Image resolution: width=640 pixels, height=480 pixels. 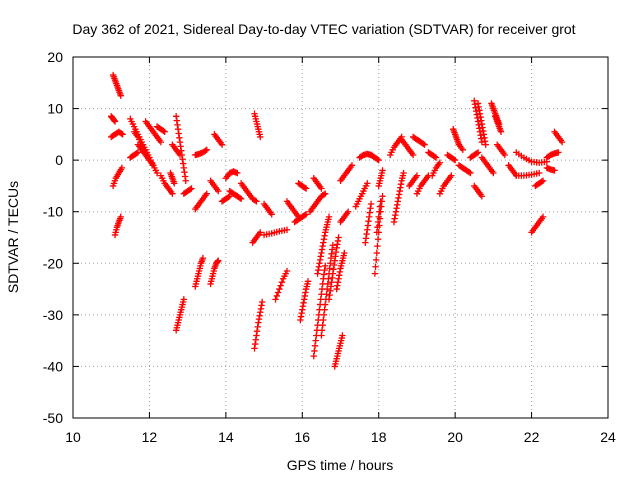 What do you see at coordinates (201, 201) in the screenshot?
I see `series-arc20` at bounding box center [201, 201].